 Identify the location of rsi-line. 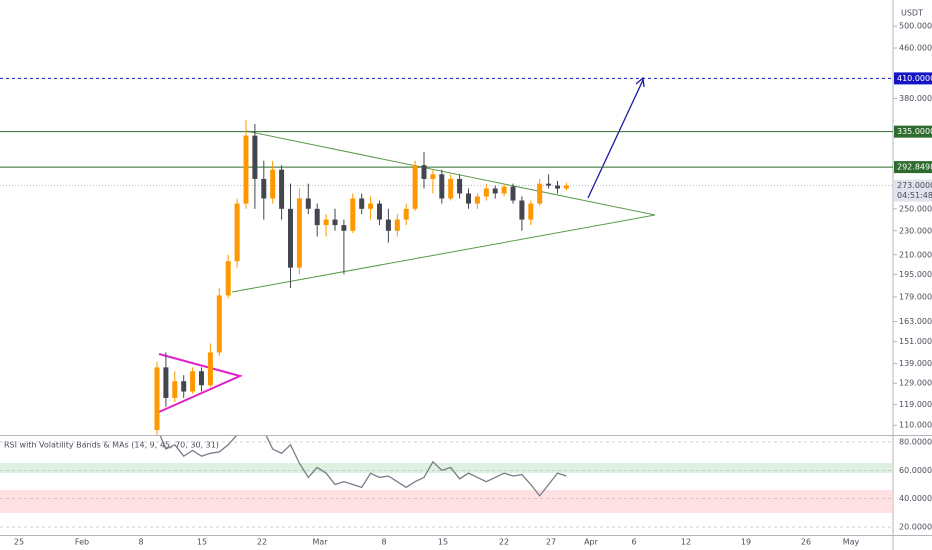
(363, 466).